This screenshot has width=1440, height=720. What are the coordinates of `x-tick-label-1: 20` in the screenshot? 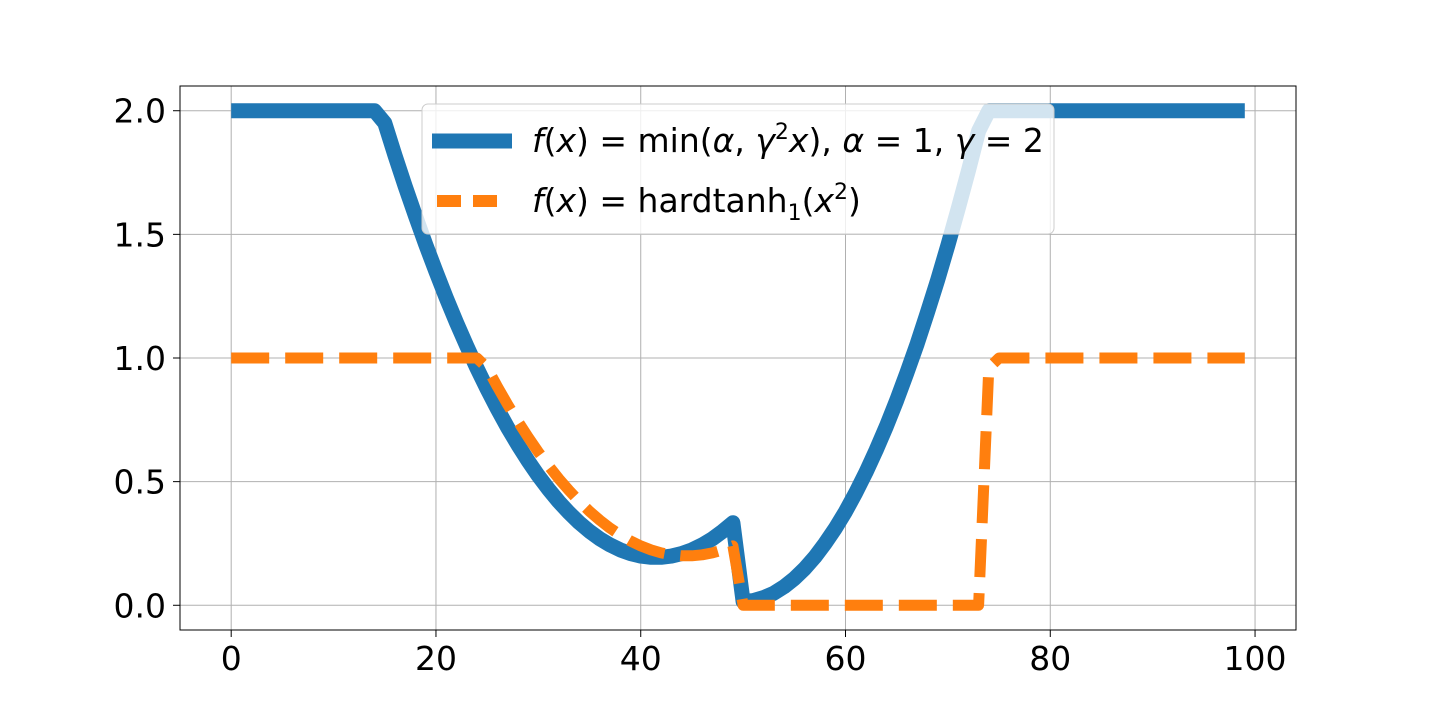 It's located at (436, 658).